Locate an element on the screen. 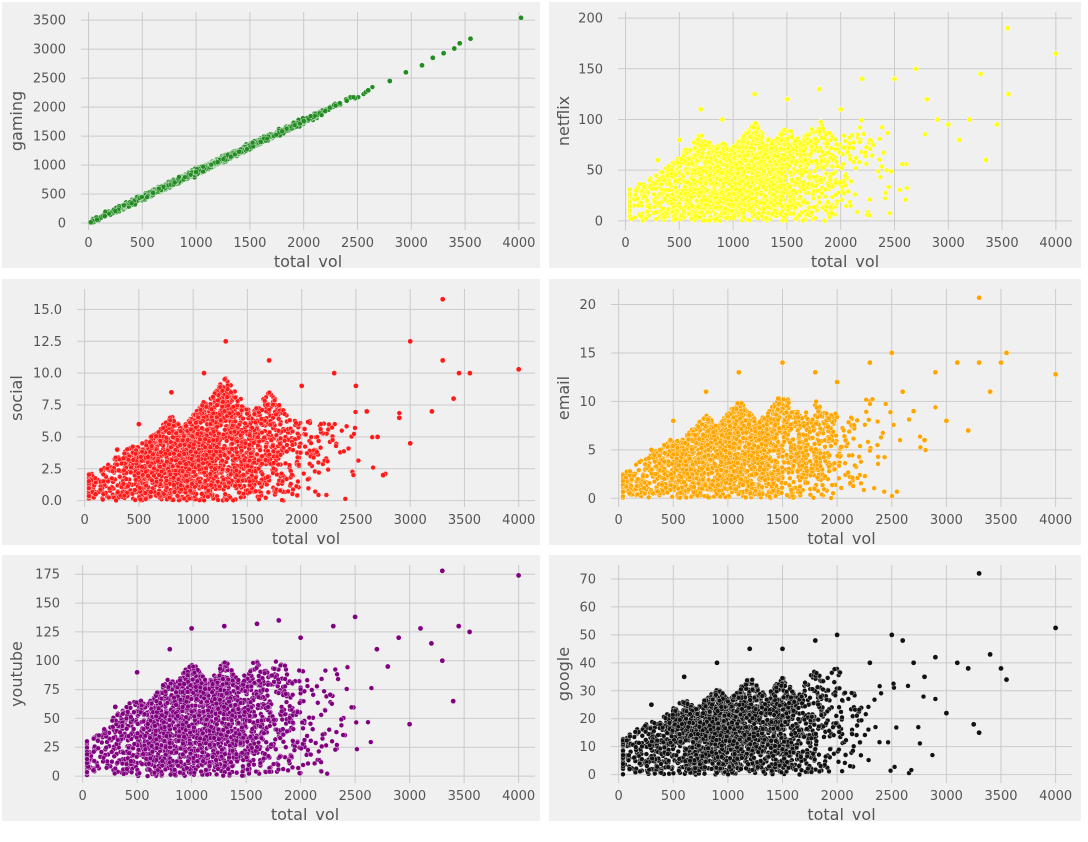 Image resolution: width=1088 pixels, height=842 pixels. x-tick-label: 1500 is located at coordinates (249, 243).